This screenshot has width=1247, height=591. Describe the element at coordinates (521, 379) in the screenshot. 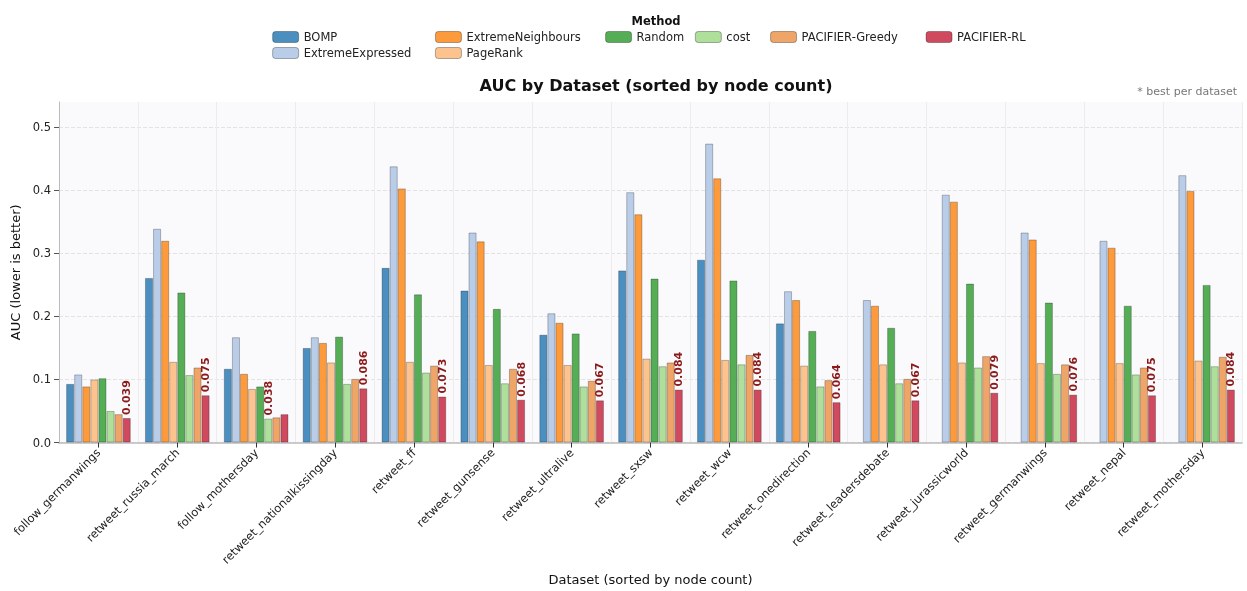

I see `data-label: 0.068` at that location.